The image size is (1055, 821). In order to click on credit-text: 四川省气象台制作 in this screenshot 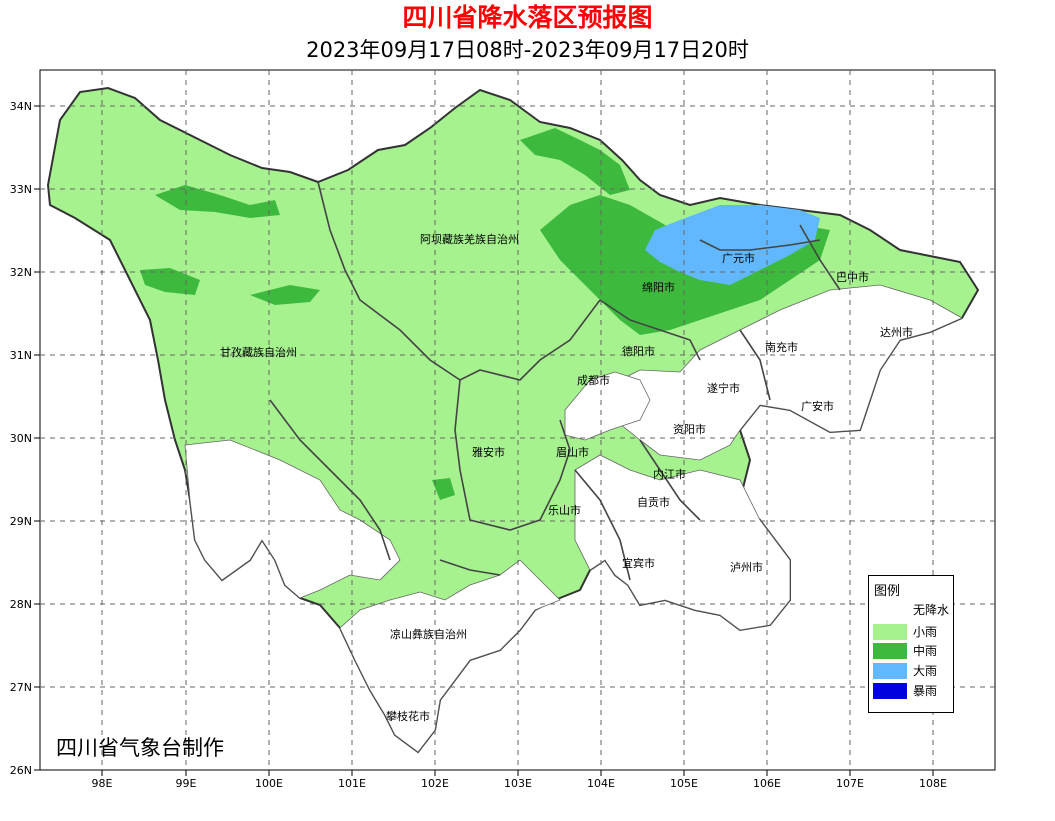, I will do `click(140, 748)`.